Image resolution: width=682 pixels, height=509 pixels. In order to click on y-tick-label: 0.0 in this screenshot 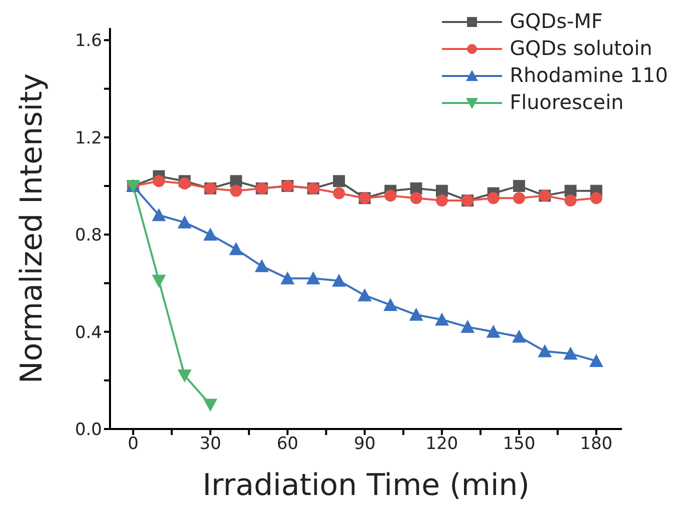, I will do `click(88, 430)`.